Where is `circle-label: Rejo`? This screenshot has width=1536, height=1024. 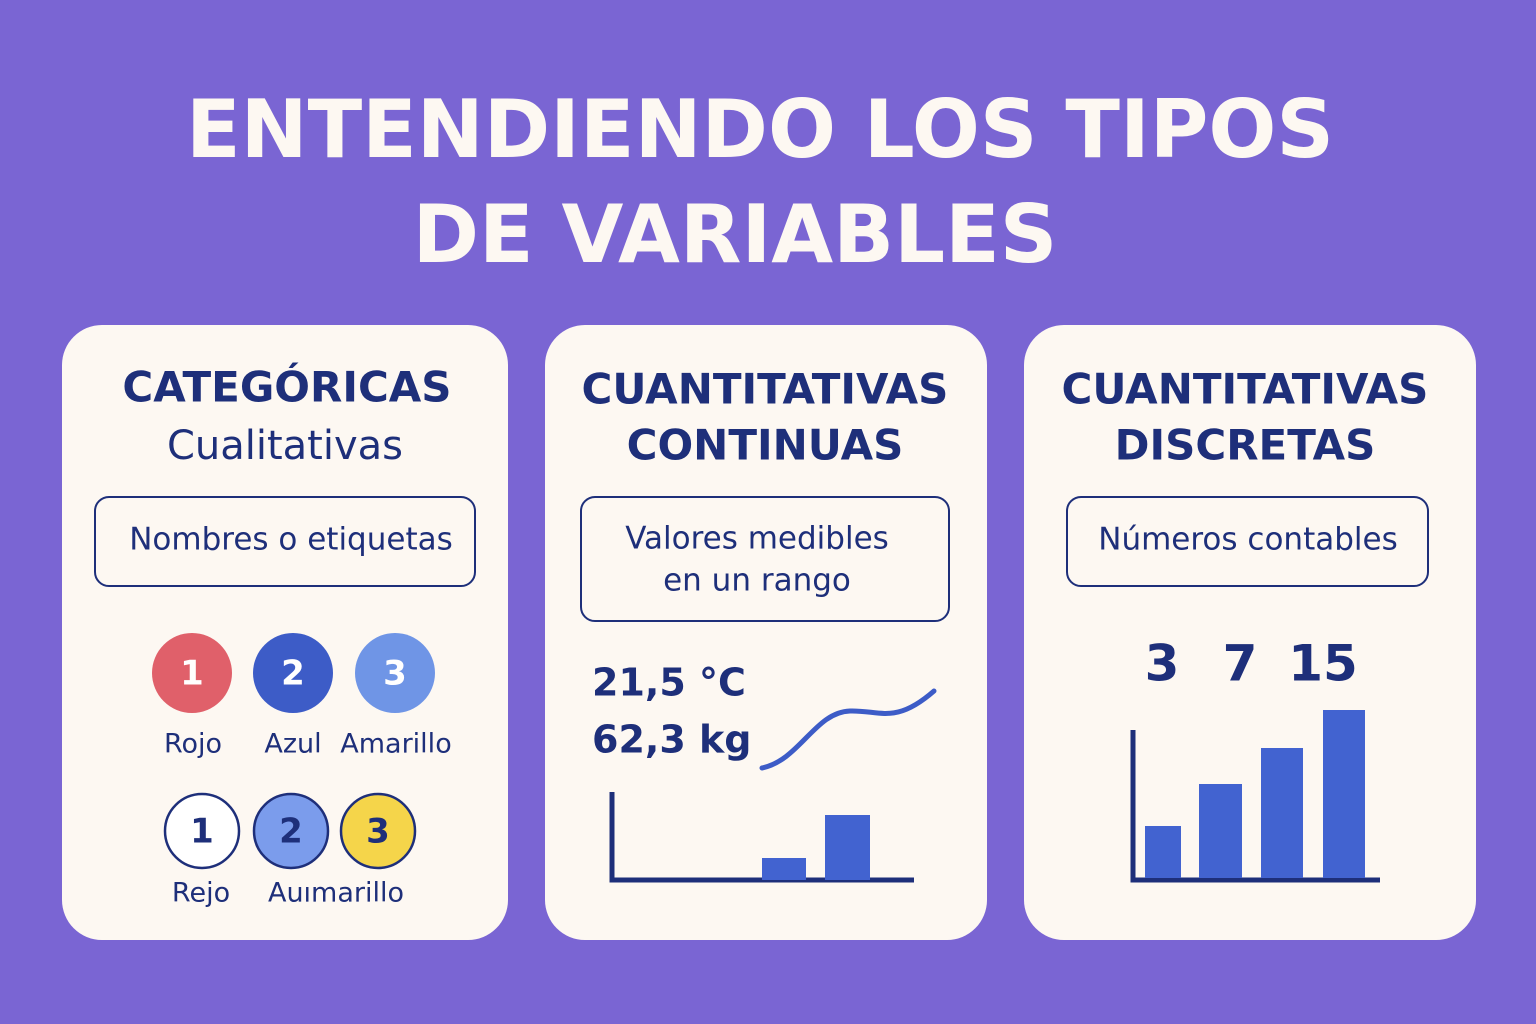
circle-label: Rejo is located at coordinates (201, 893).